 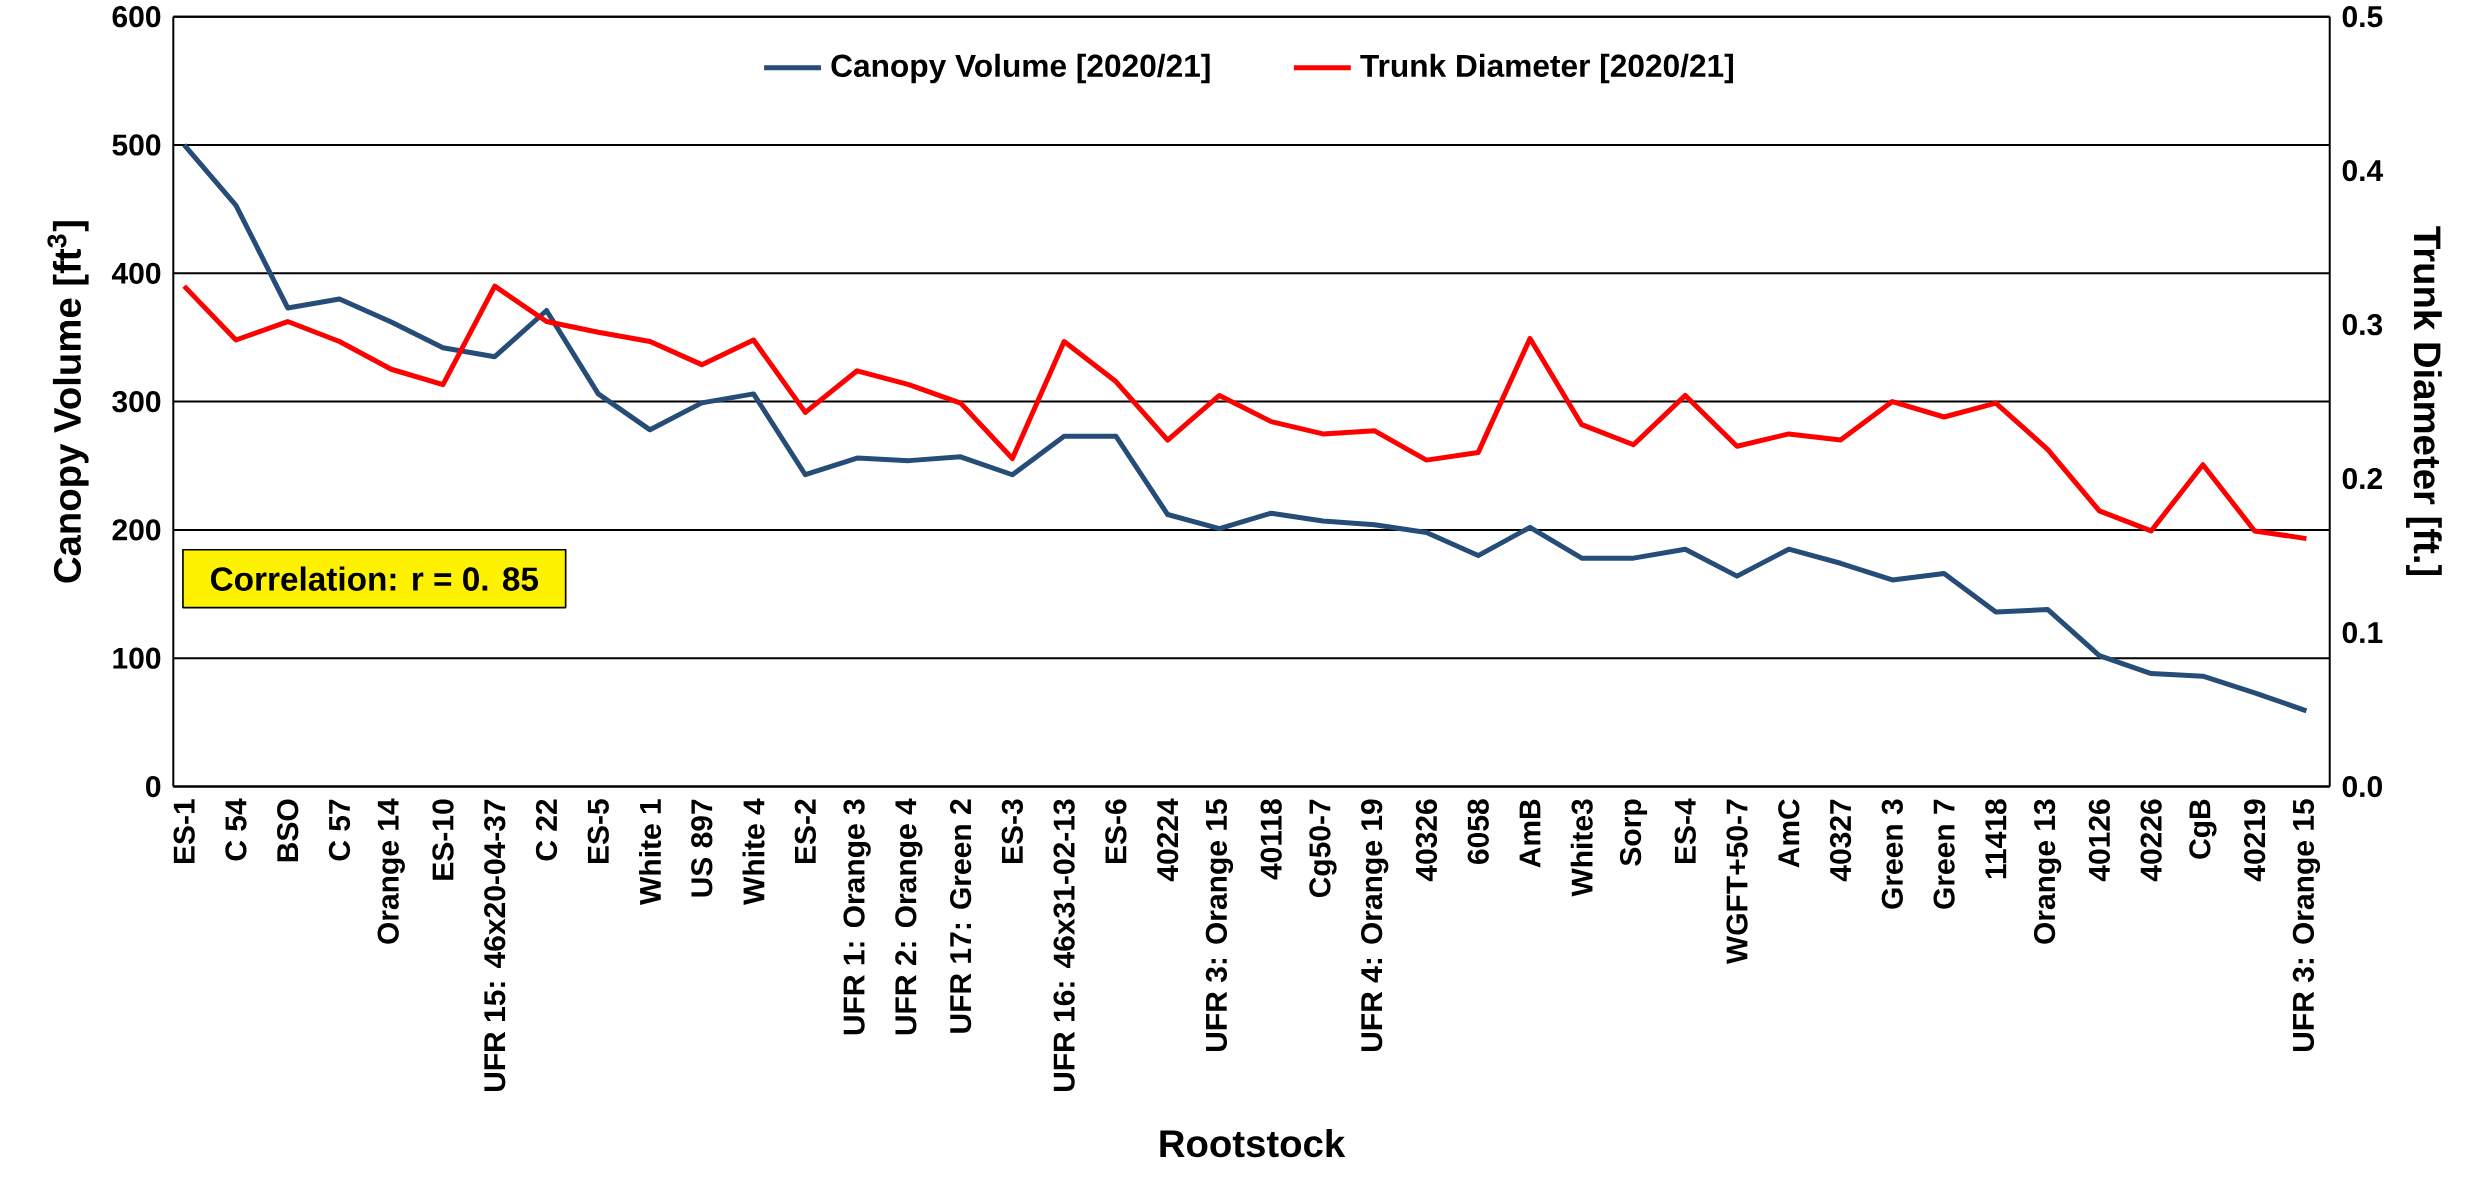 What do you see at coordinates (1253, 1143) in the screenshot?
I see `x-axis-title: Rootstock` at bounding box center [1253, 1143].